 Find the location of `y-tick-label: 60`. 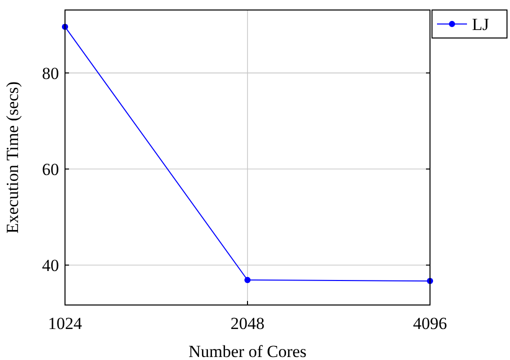

y-tick-label: 60 is located at coordinates (50, 169).